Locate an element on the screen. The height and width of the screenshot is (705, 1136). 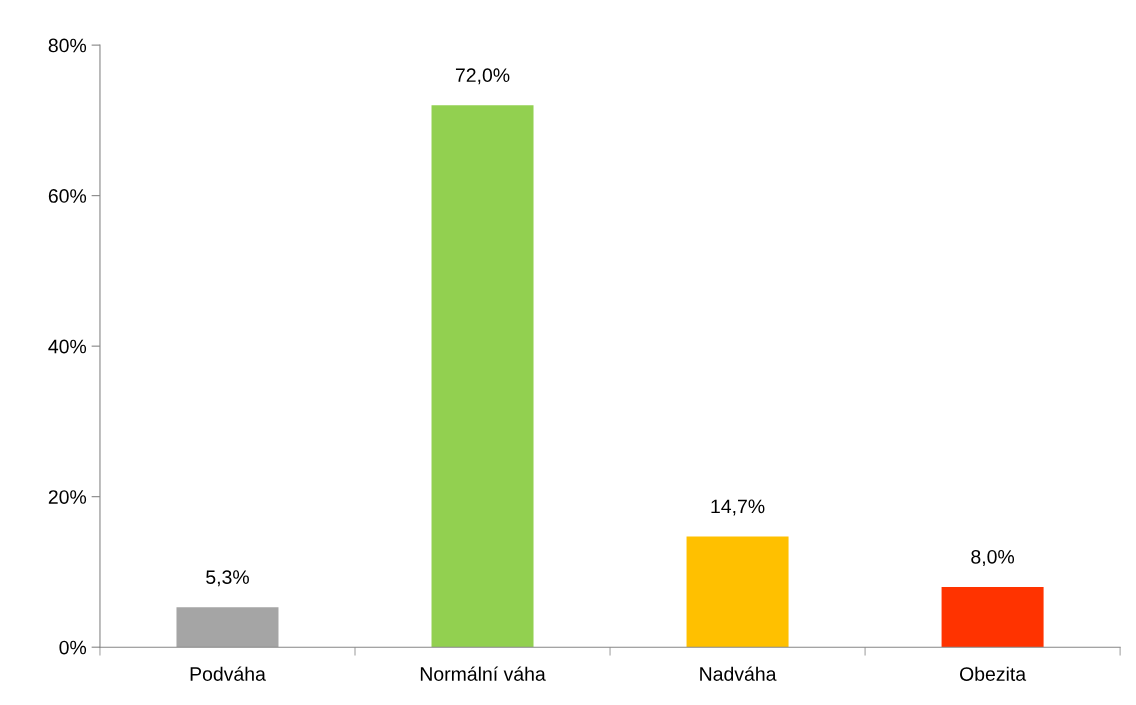
data-label: 72,0% is located at coordinates (482, 76).